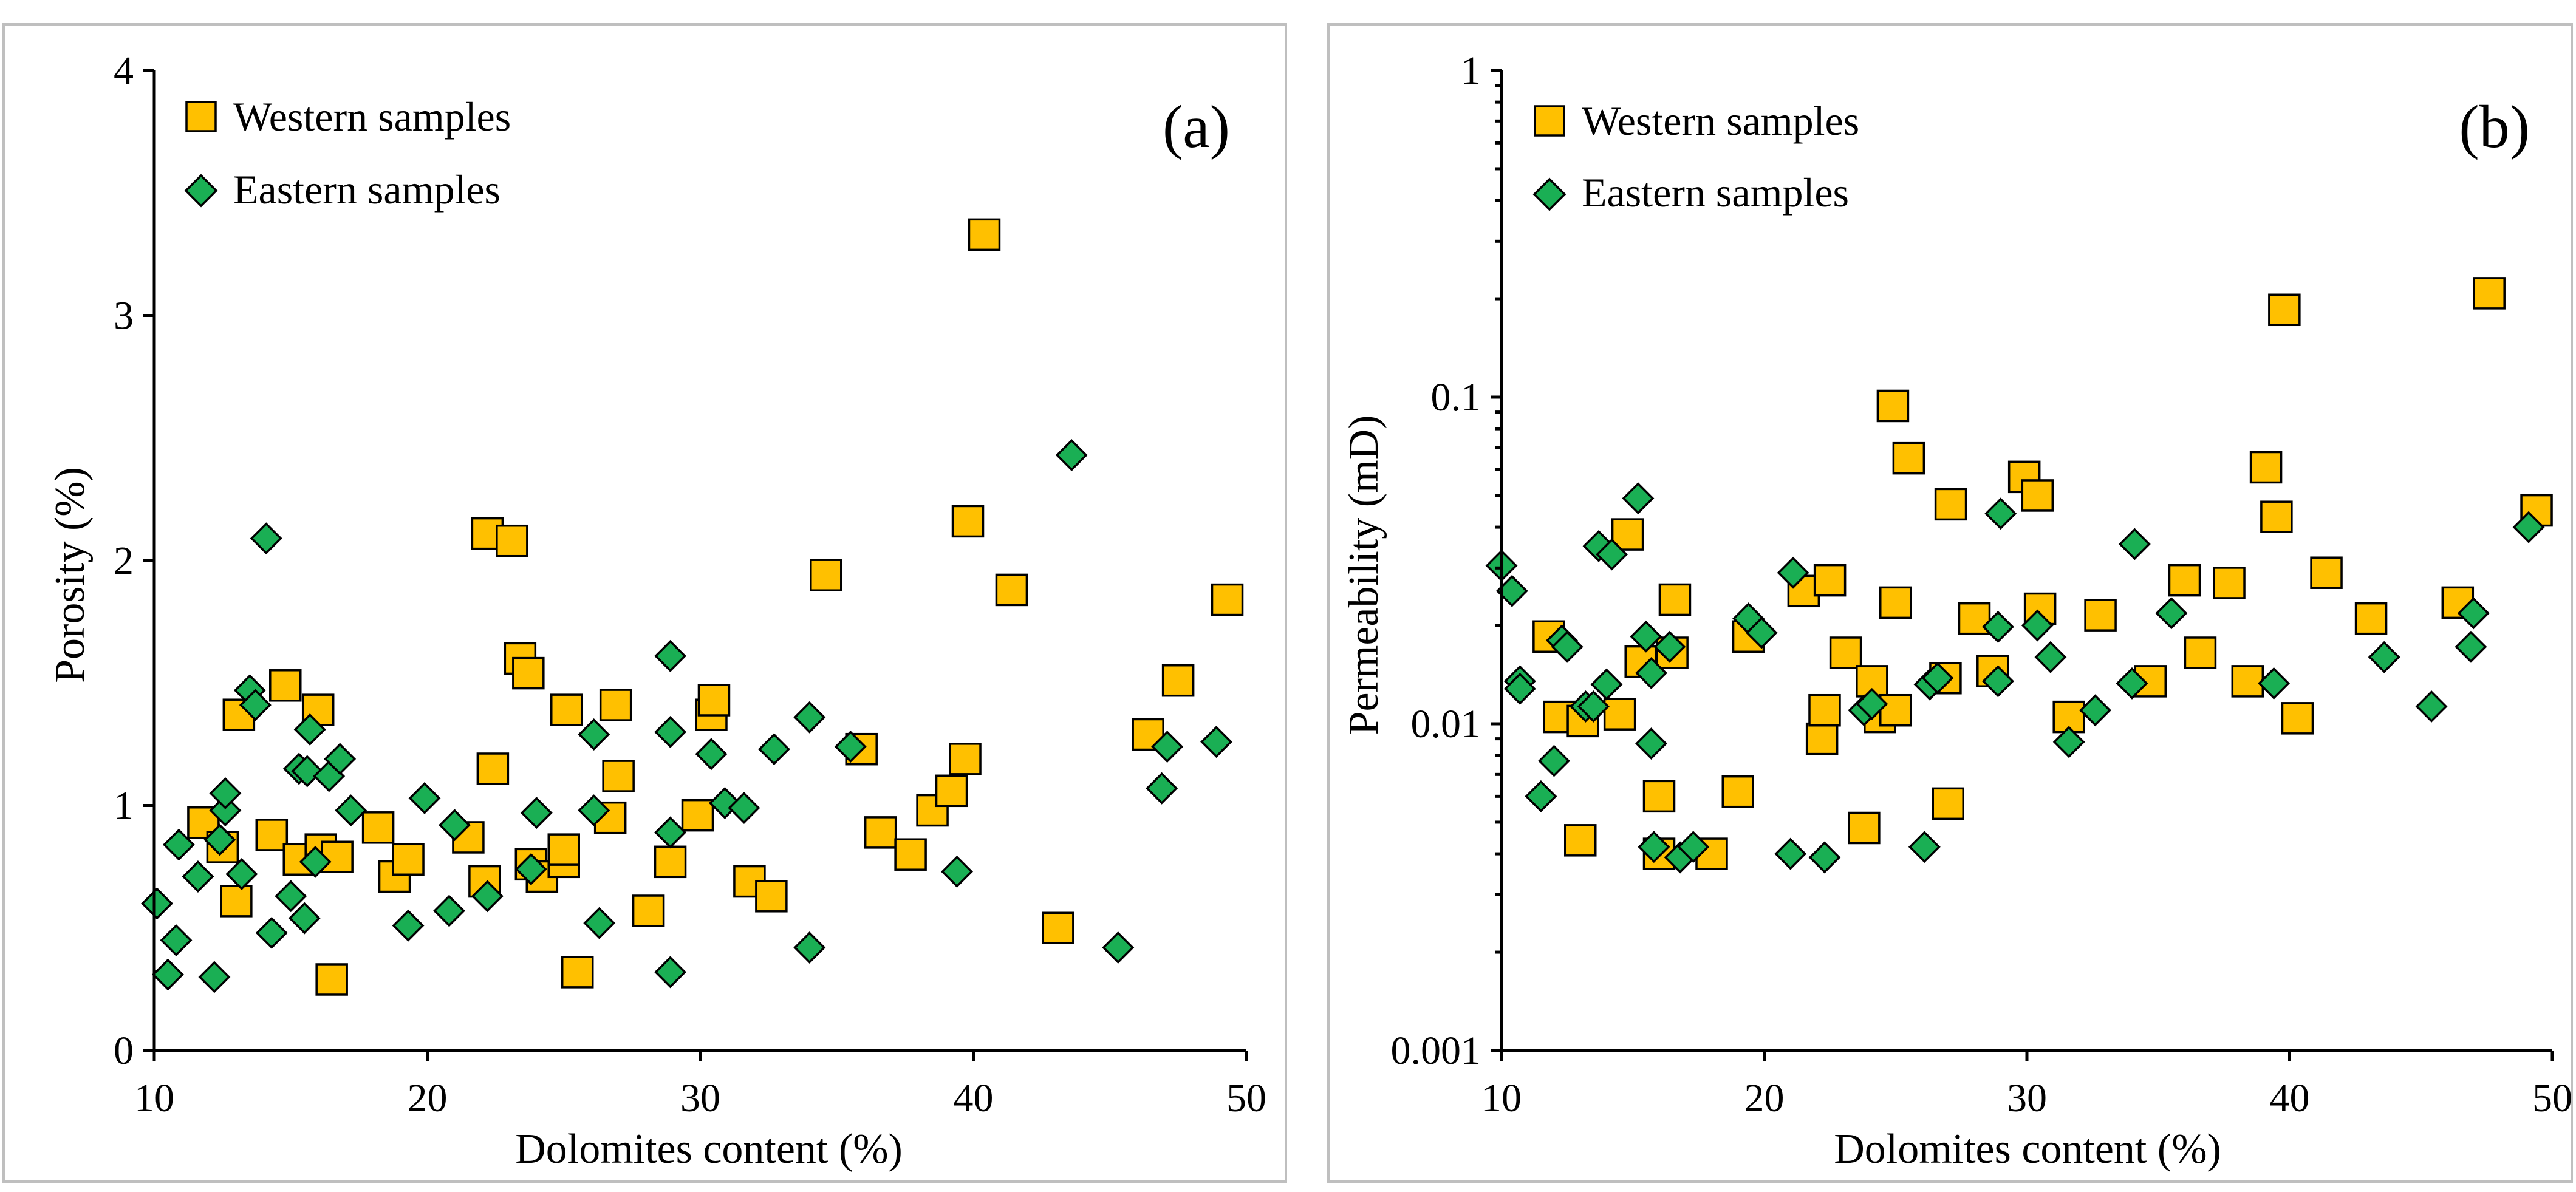 This screenshot has height=1192, width=2576. Describe the element at coordinates (367, 189) in the screenshot. I see `legend-eastern-label: Eastern samples` at that location.